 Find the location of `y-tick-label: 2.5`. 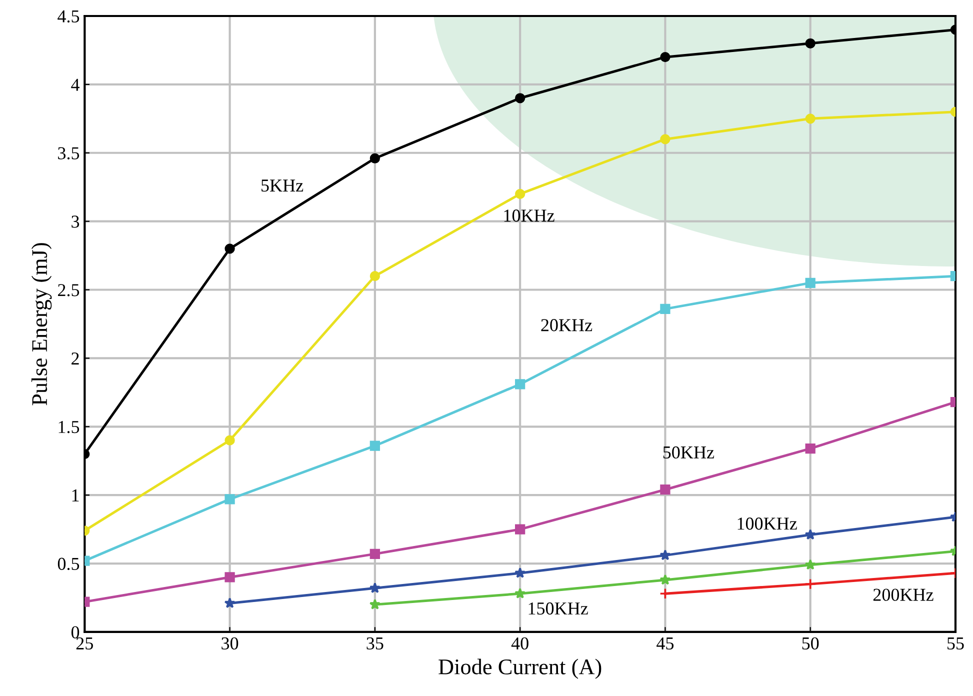

y-tick-label: 2.5 is located at coordinates (69, 290).